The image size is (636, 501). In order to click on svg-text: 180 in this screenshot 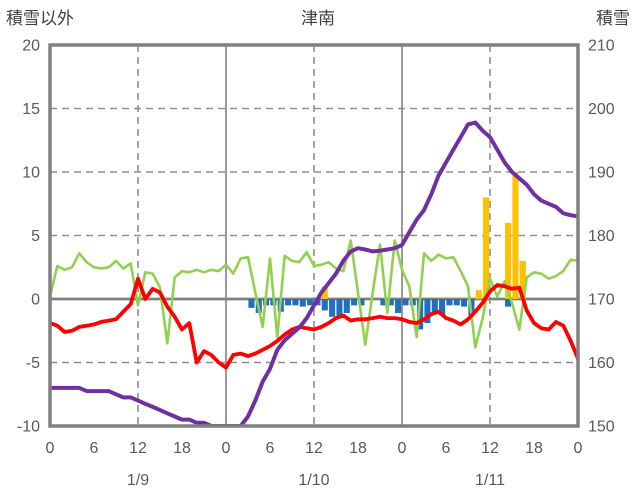, I will do `click(601, 236)`.